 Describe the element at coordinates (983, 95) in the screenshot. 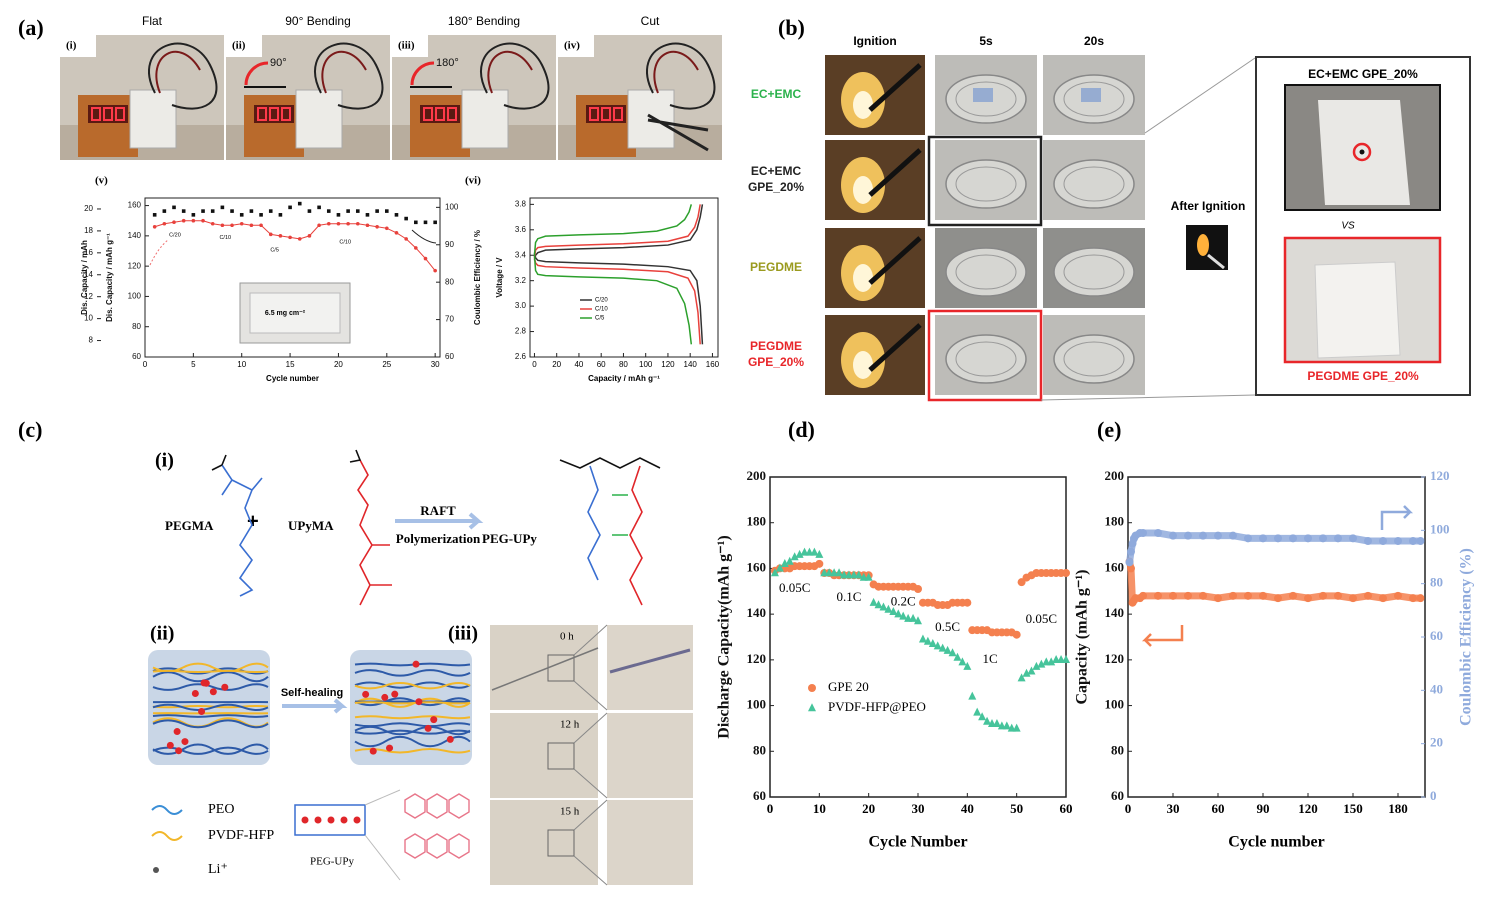

I see `electrolyte-film` at that location.